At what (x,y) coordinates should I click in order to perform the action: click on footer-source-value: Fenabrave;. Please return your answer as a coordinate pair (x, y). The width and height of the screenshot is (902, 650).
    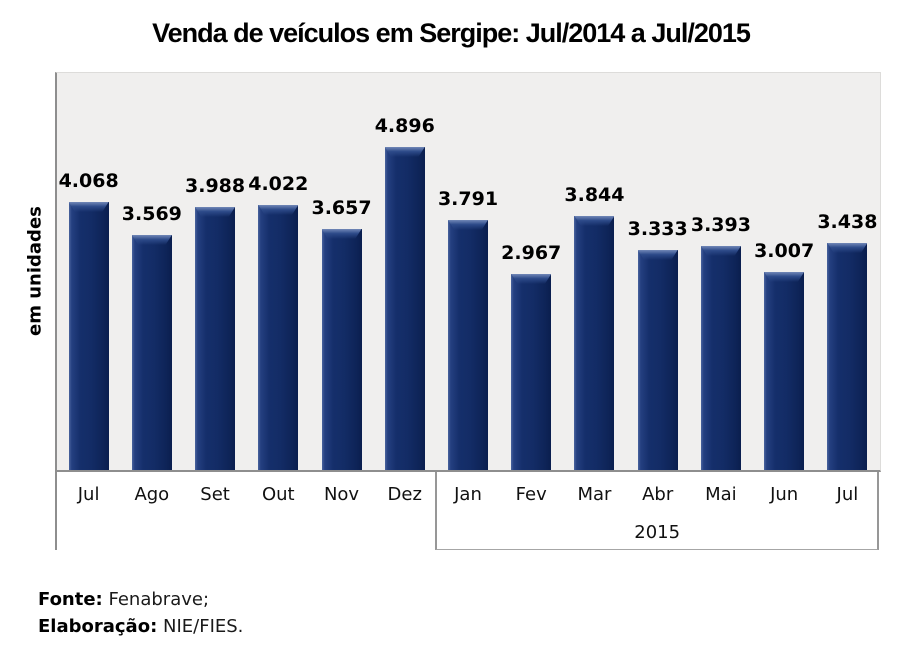
    Looking at the image, I should click on (156, 599).